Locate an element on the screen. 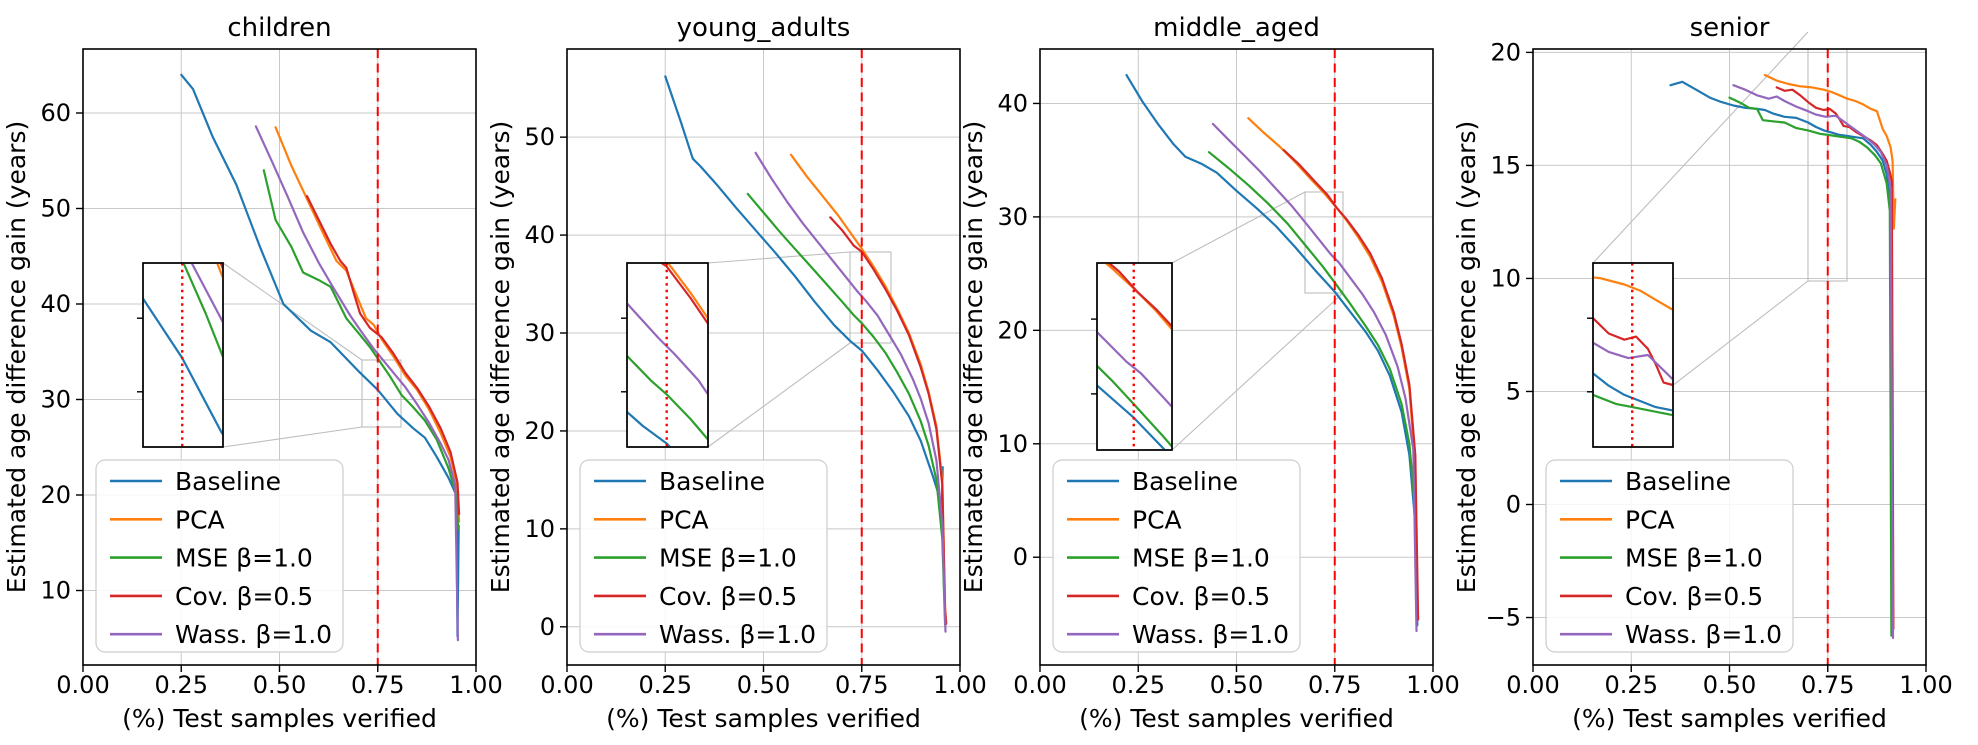 Image resolution: width=1978 pixels, height=745 pixels. y-tick-label: 15 is located at coordinates (1505, 165).